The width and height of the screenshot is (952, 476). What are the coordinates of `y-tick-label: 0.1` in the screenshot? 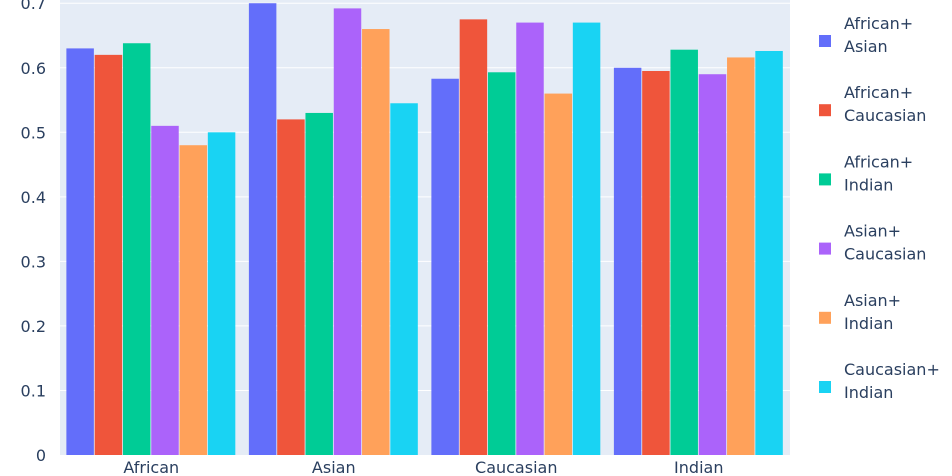 It's located at (33, 390).